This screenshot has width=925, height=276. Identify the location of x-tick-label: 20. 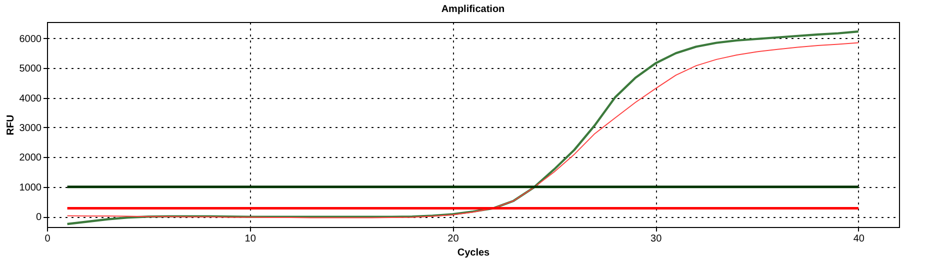
(454, 239).